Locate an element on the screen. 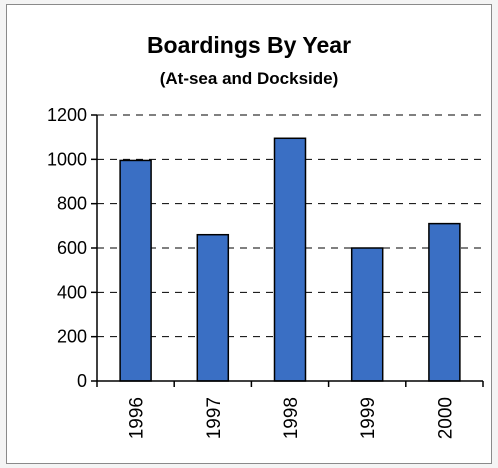 Image resolution: width=498 pixels, height=468 pixels. chart-title: Boardings By Year is located at coordinates (249, 45).